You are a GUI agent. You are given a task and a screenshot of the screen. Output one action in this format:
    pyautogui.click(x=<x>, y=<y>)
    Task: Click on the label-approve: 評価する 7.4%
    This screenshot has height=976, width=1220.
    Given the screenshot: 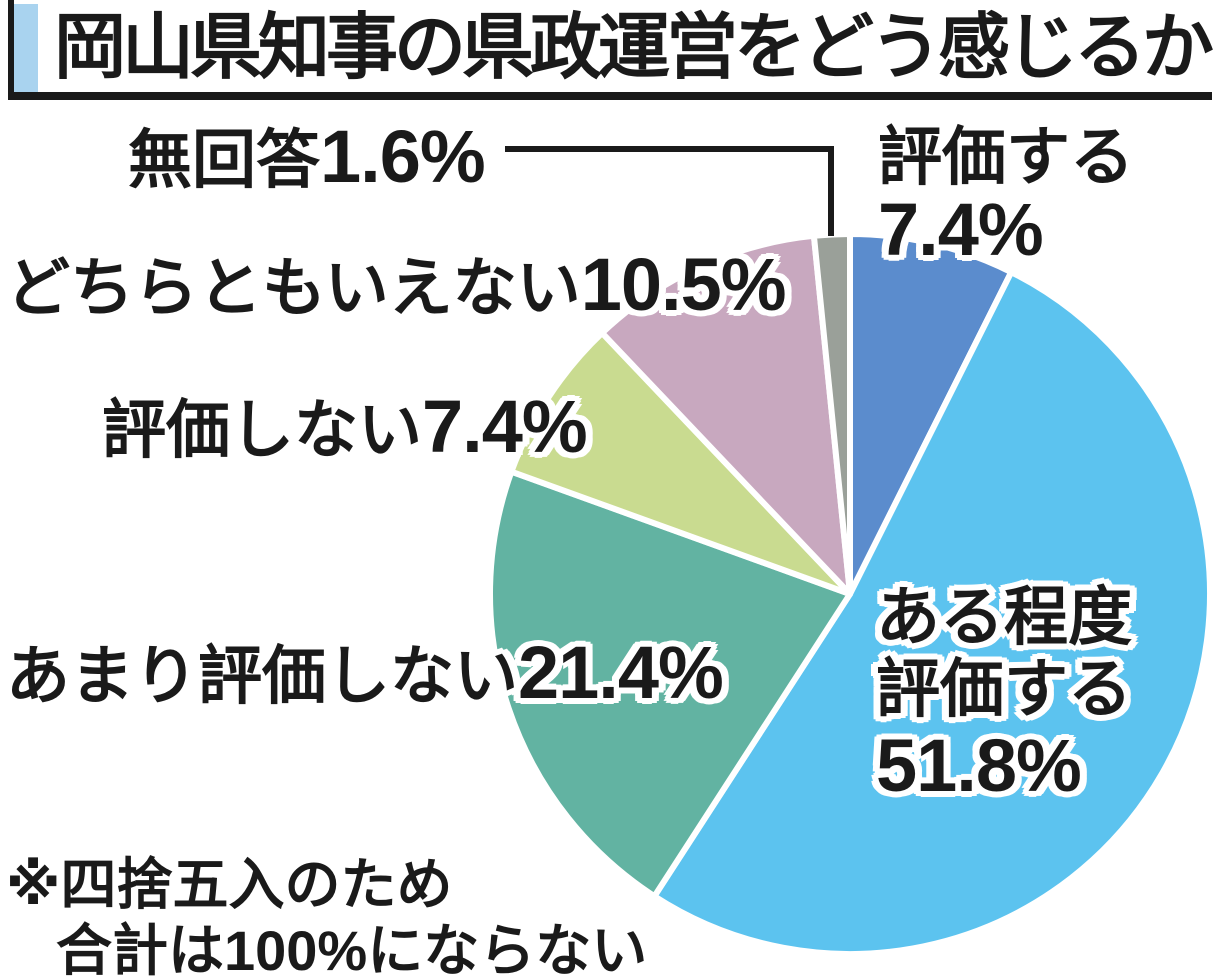 What is the action you would take?
    pyautogui.click(x=1006, y=196)
    